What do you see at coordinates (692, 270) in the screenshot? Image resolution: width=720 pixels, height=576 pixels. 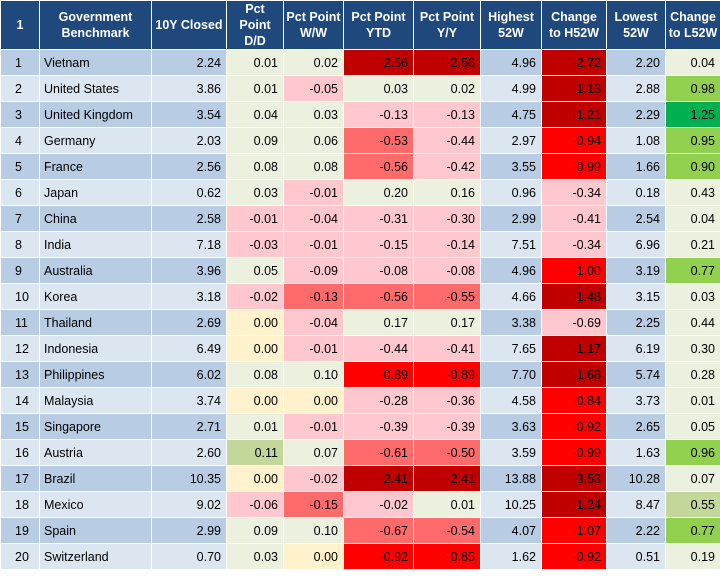 I see `cell-cl52: 0.77` at bounding box center [692, 270].